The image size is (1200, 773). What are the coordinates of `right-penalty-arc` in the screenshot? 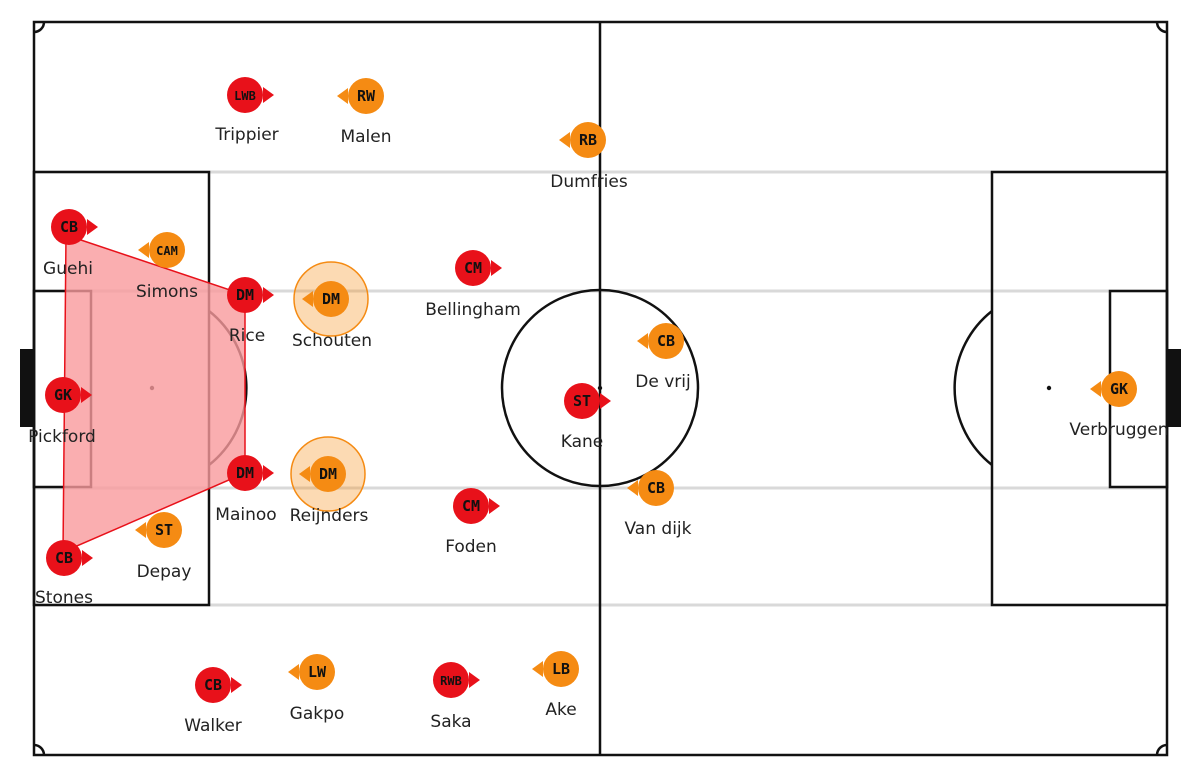 It's located at (973, 388).